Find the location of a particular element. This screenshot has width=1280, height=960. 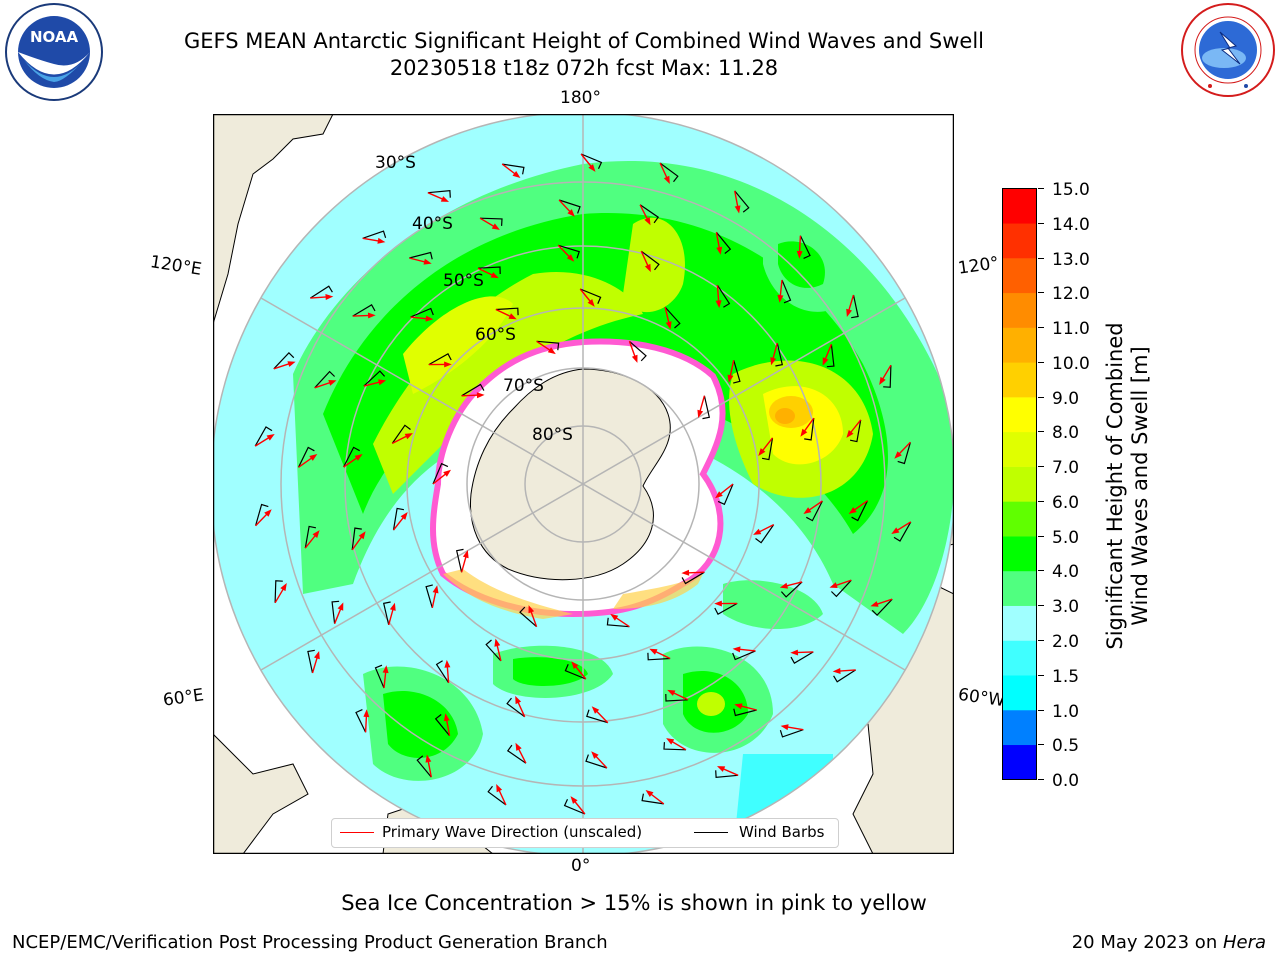

colorbar is located at coordinates (1020, 484).